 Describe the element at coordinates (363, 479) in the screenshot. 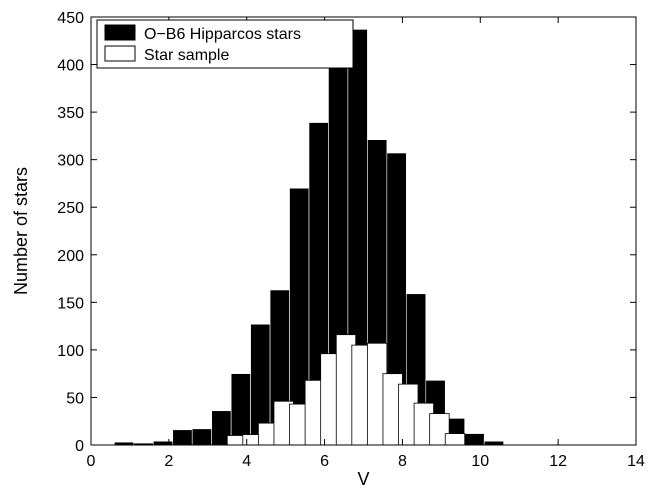

I see `x-axis-label: V` at that location.